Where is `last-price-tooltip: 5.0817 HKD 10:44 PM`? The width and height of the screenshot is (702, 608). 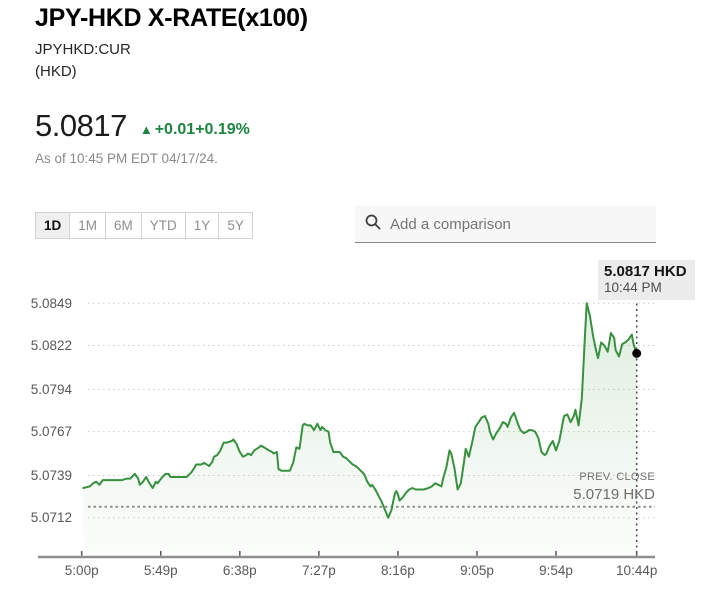 last-price-tooltip: 5.0817 HKD 10:44 PM is located at coordinates (646, 280).